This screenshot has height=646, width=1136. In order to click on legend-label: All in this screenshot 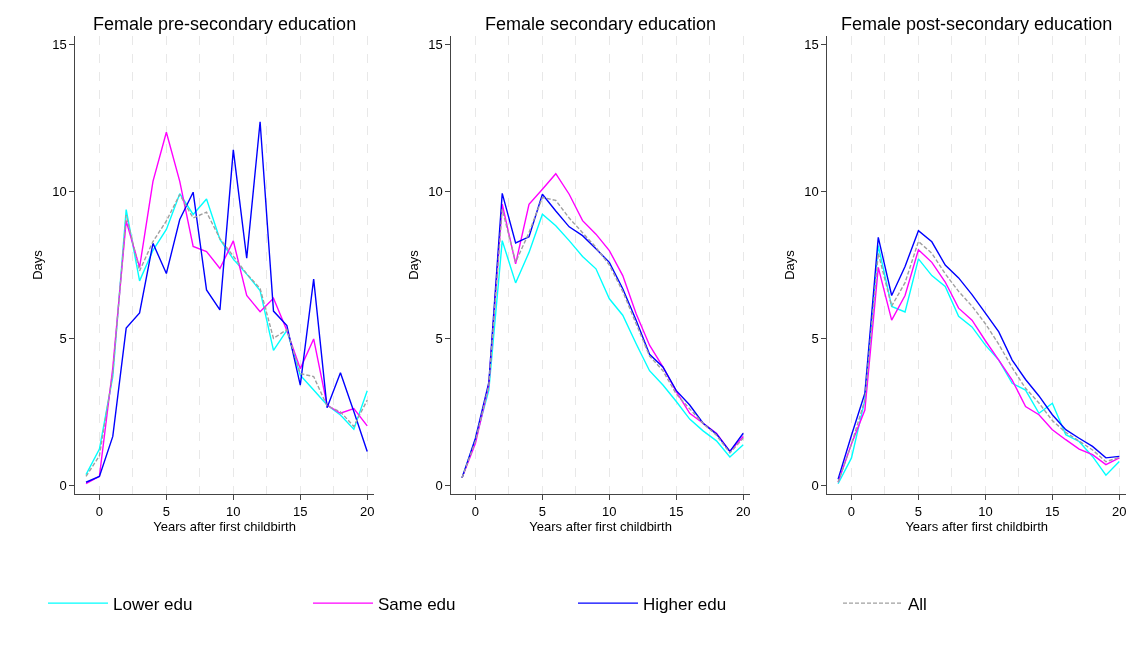, I will do `click(917, 604)`.